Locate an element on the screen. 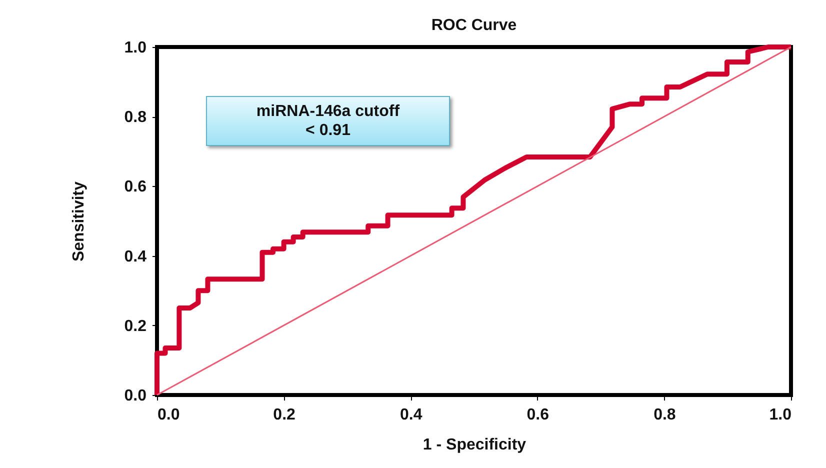 The image size is (826, 468). y-tick-label: 0.4 is located at coordinates (135, 257).